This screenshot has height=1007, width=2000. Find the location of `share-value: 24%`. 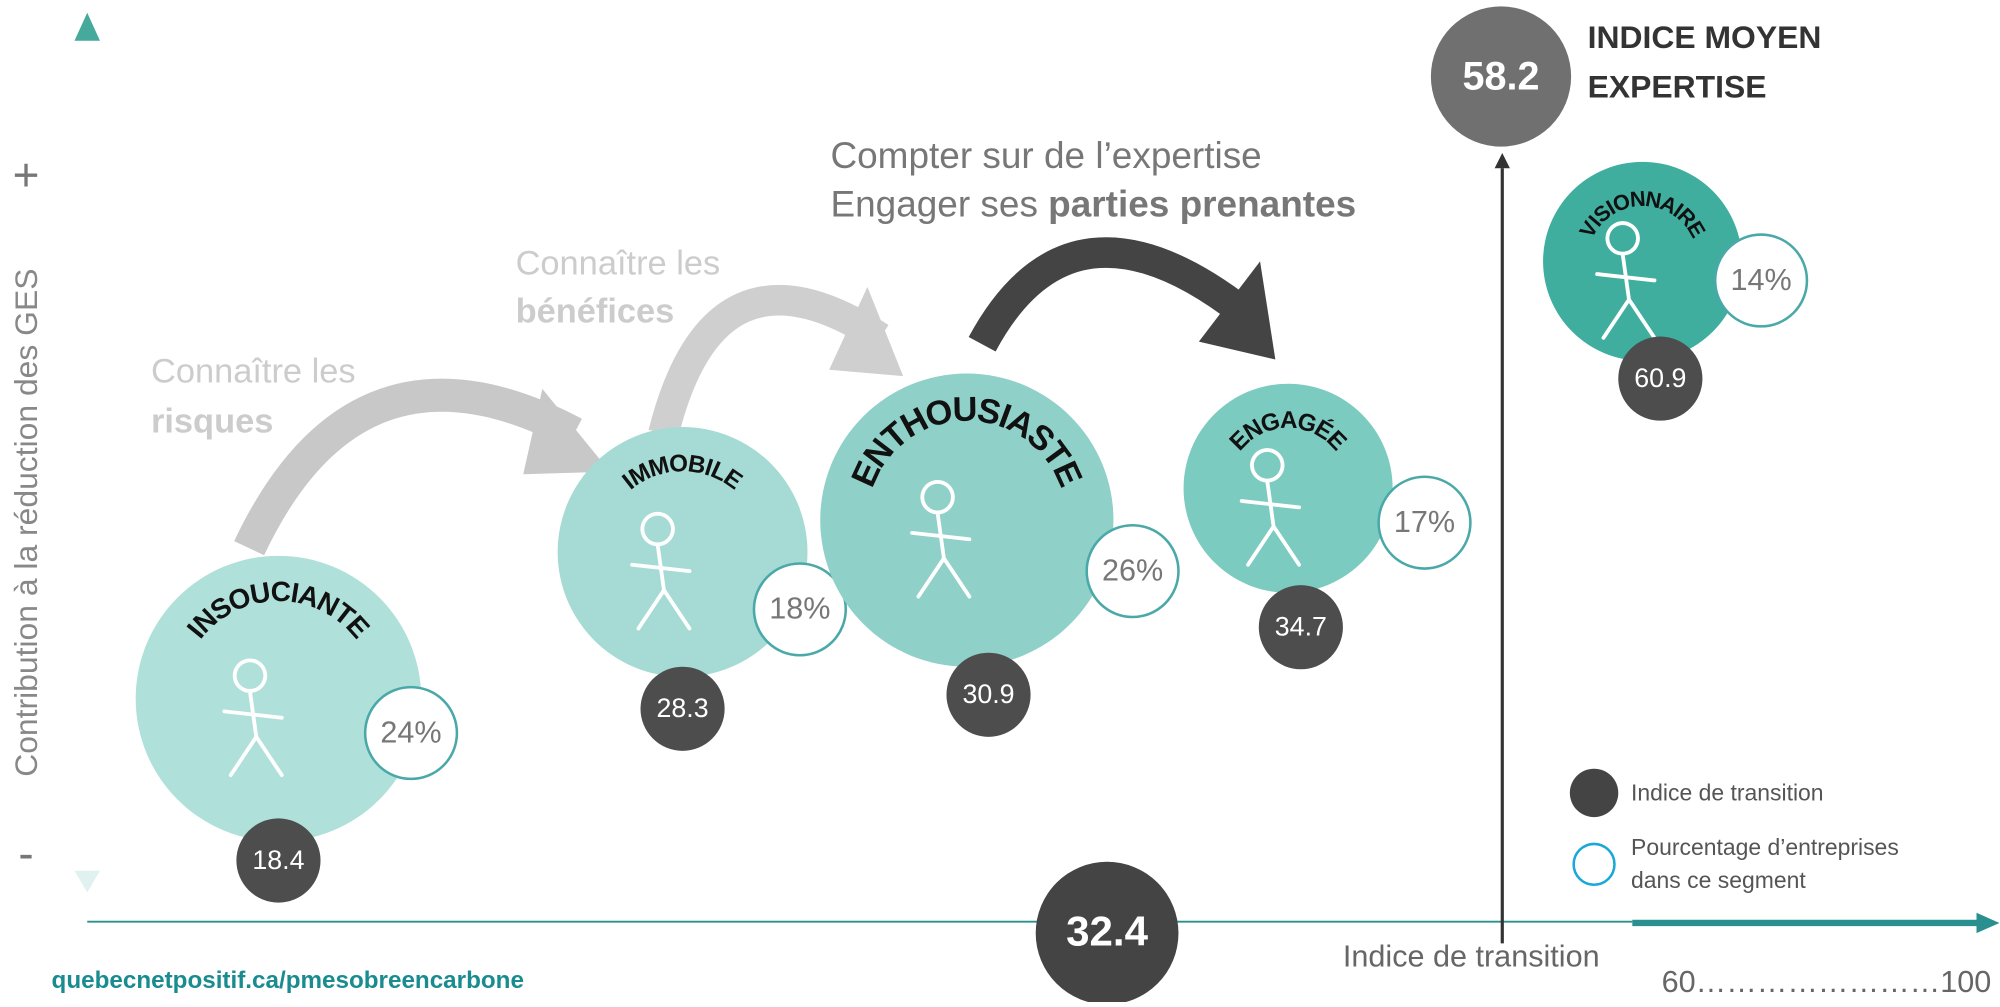

share-value: 24% is located at coordinates (410, 732).